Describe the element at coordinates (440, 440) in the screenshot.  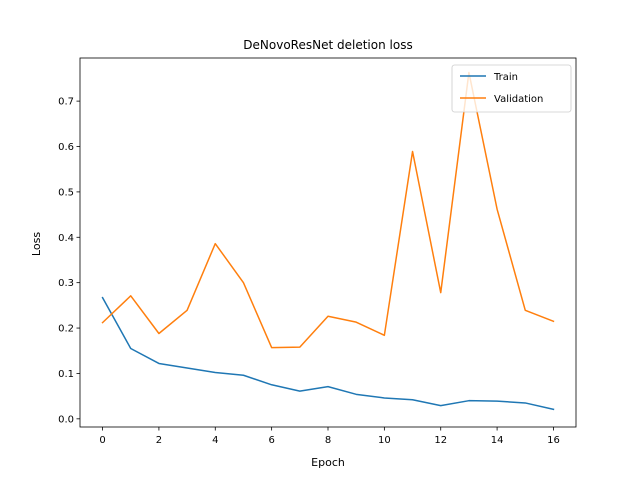
I see `x-tick-label: 12` at that location.